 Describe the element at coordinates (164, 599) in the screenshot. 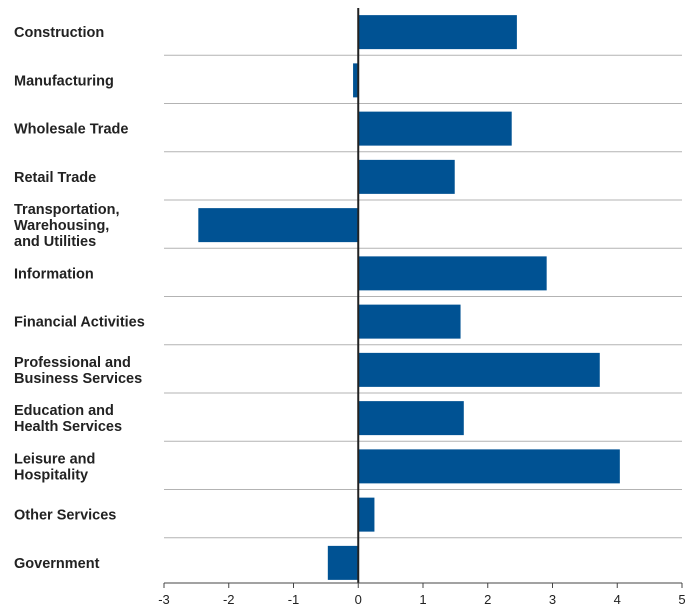

I see `x-tick-label: -3` at that location.